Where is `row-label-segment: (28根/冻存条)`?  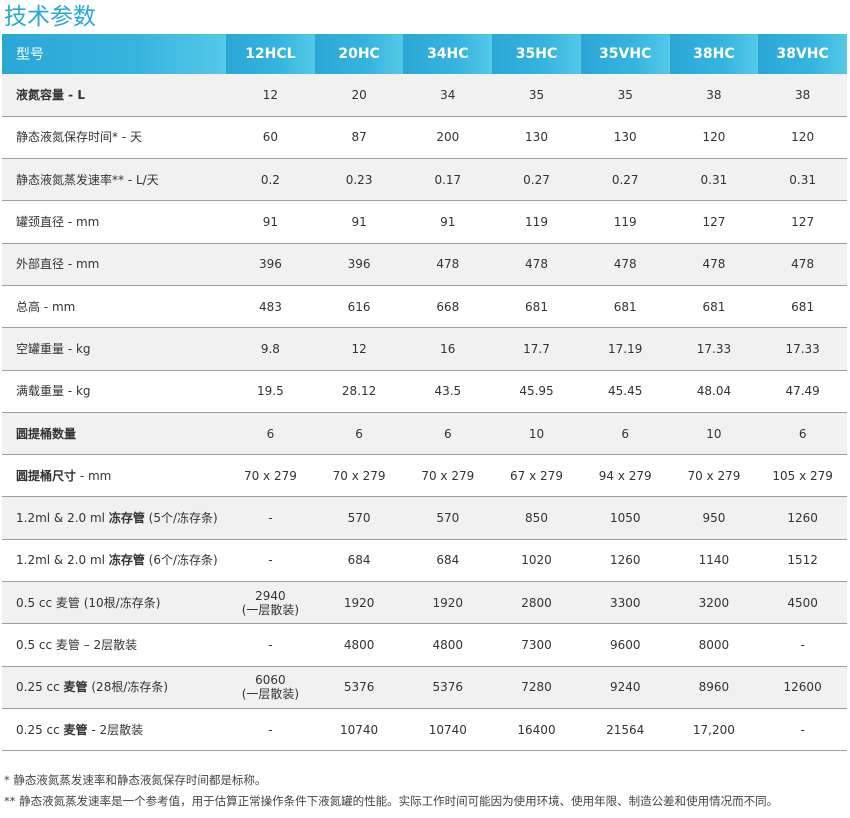
row-label-segment: (28根/冻存条) is located at coordinates (128, 687).